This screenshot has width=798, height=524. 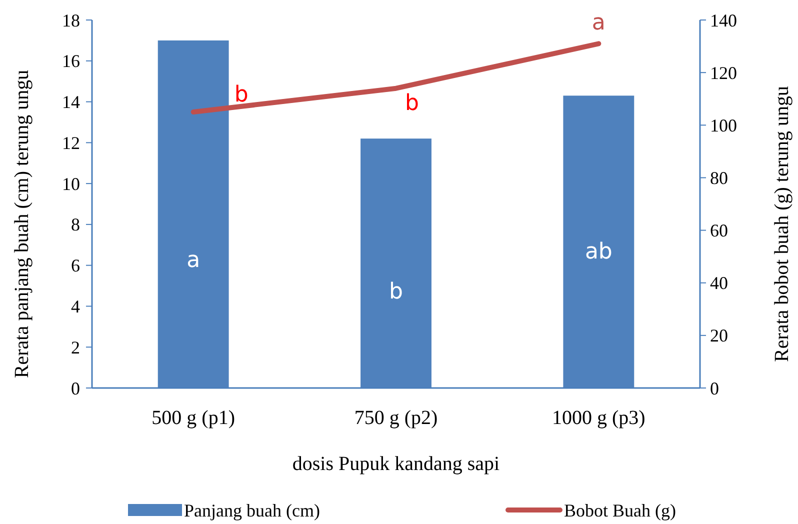 What do you see at coordinates (719, 336) in the screenshot?
I see `y2-tick-label: 20` at bounding box center [719, 336].